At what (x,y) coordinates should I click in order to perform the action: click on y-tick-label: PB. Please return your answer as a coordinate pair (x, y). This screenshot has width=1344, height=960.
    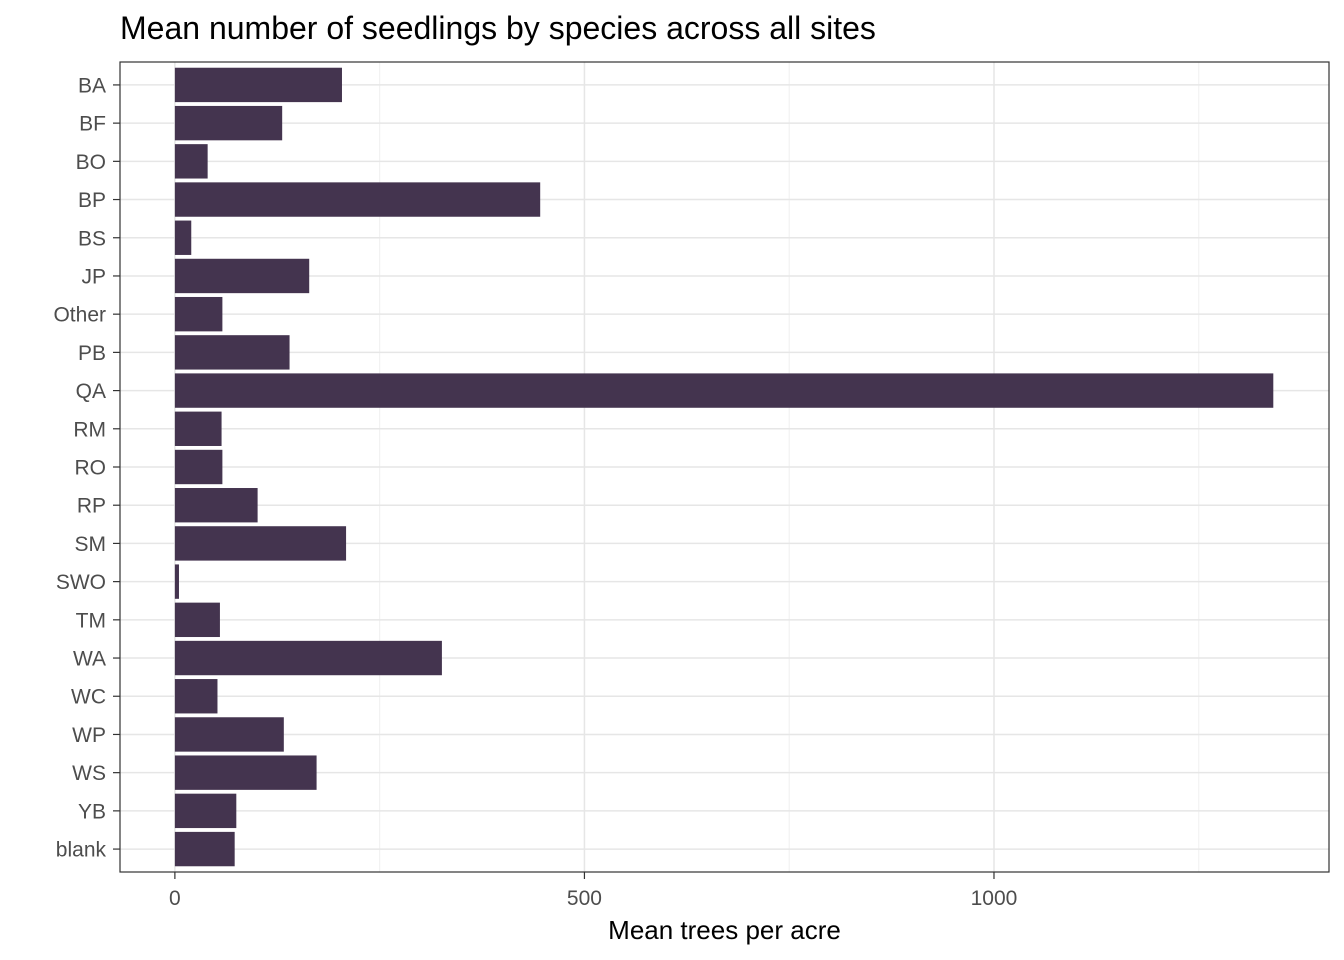
    Looking at the image, I should click on (92, 353).